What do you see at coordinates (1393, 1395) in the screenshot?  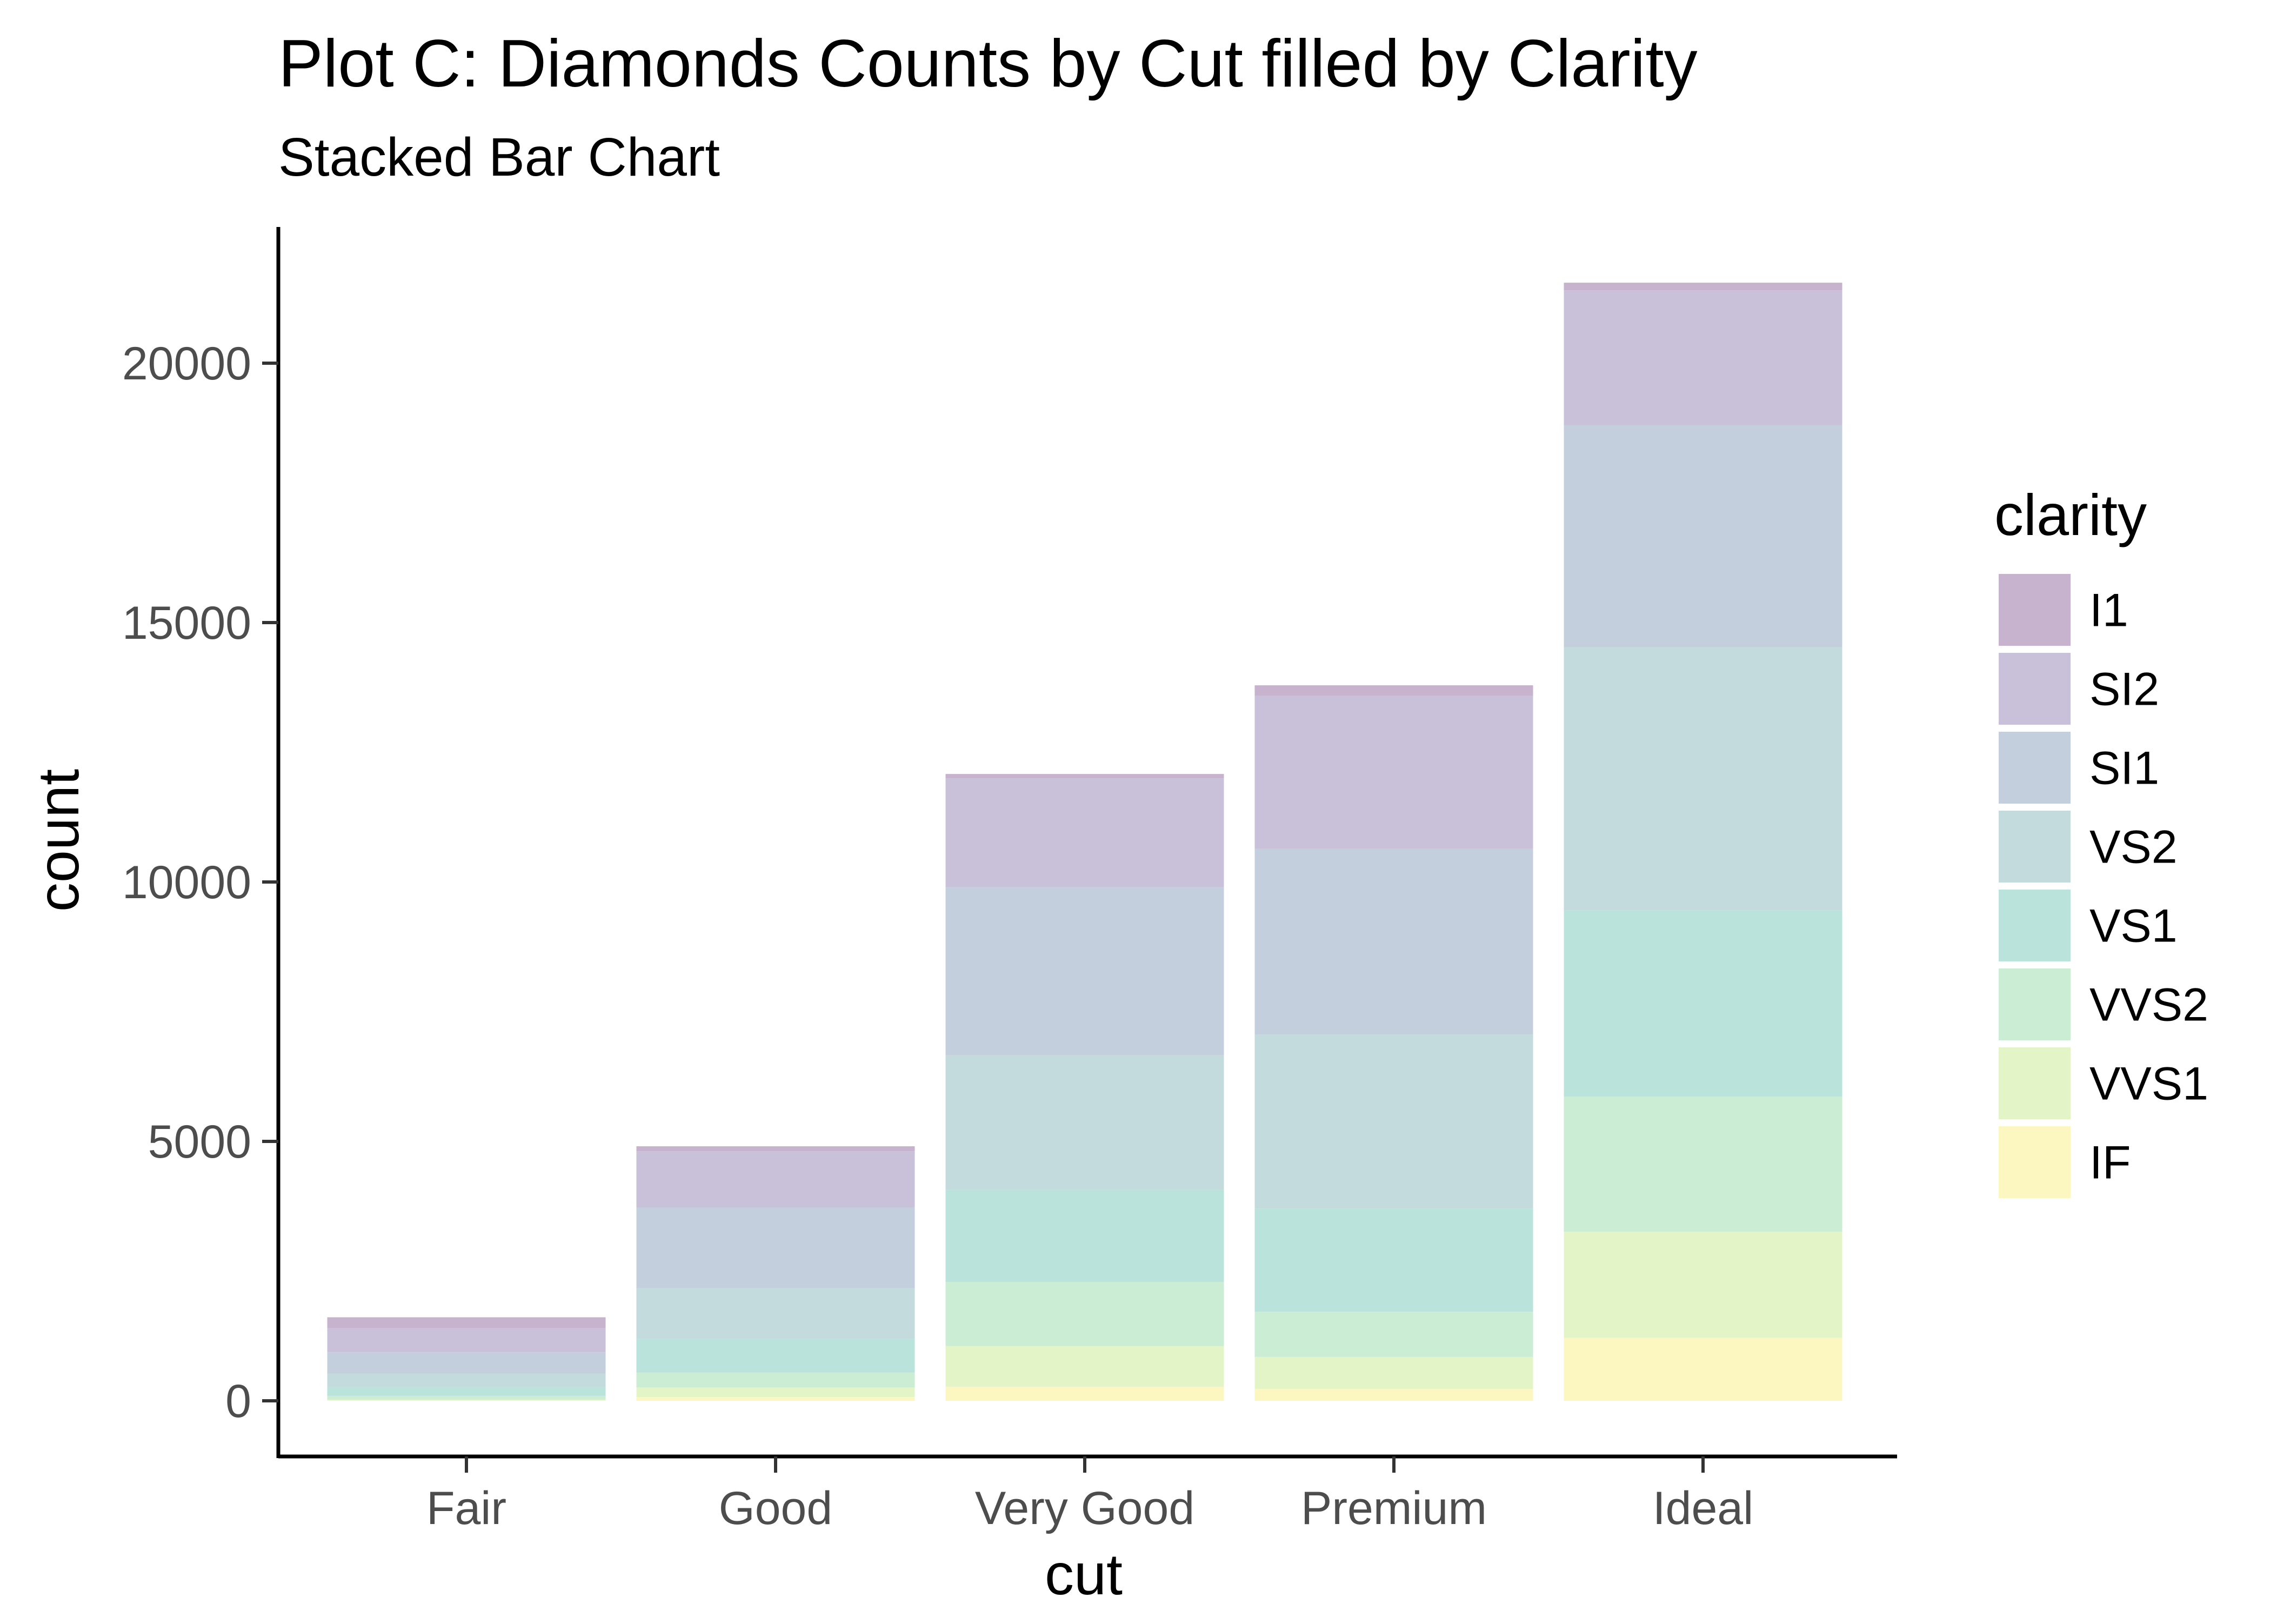 I see `bar-segment-premium-if` at bounding box center [1393, 1395].